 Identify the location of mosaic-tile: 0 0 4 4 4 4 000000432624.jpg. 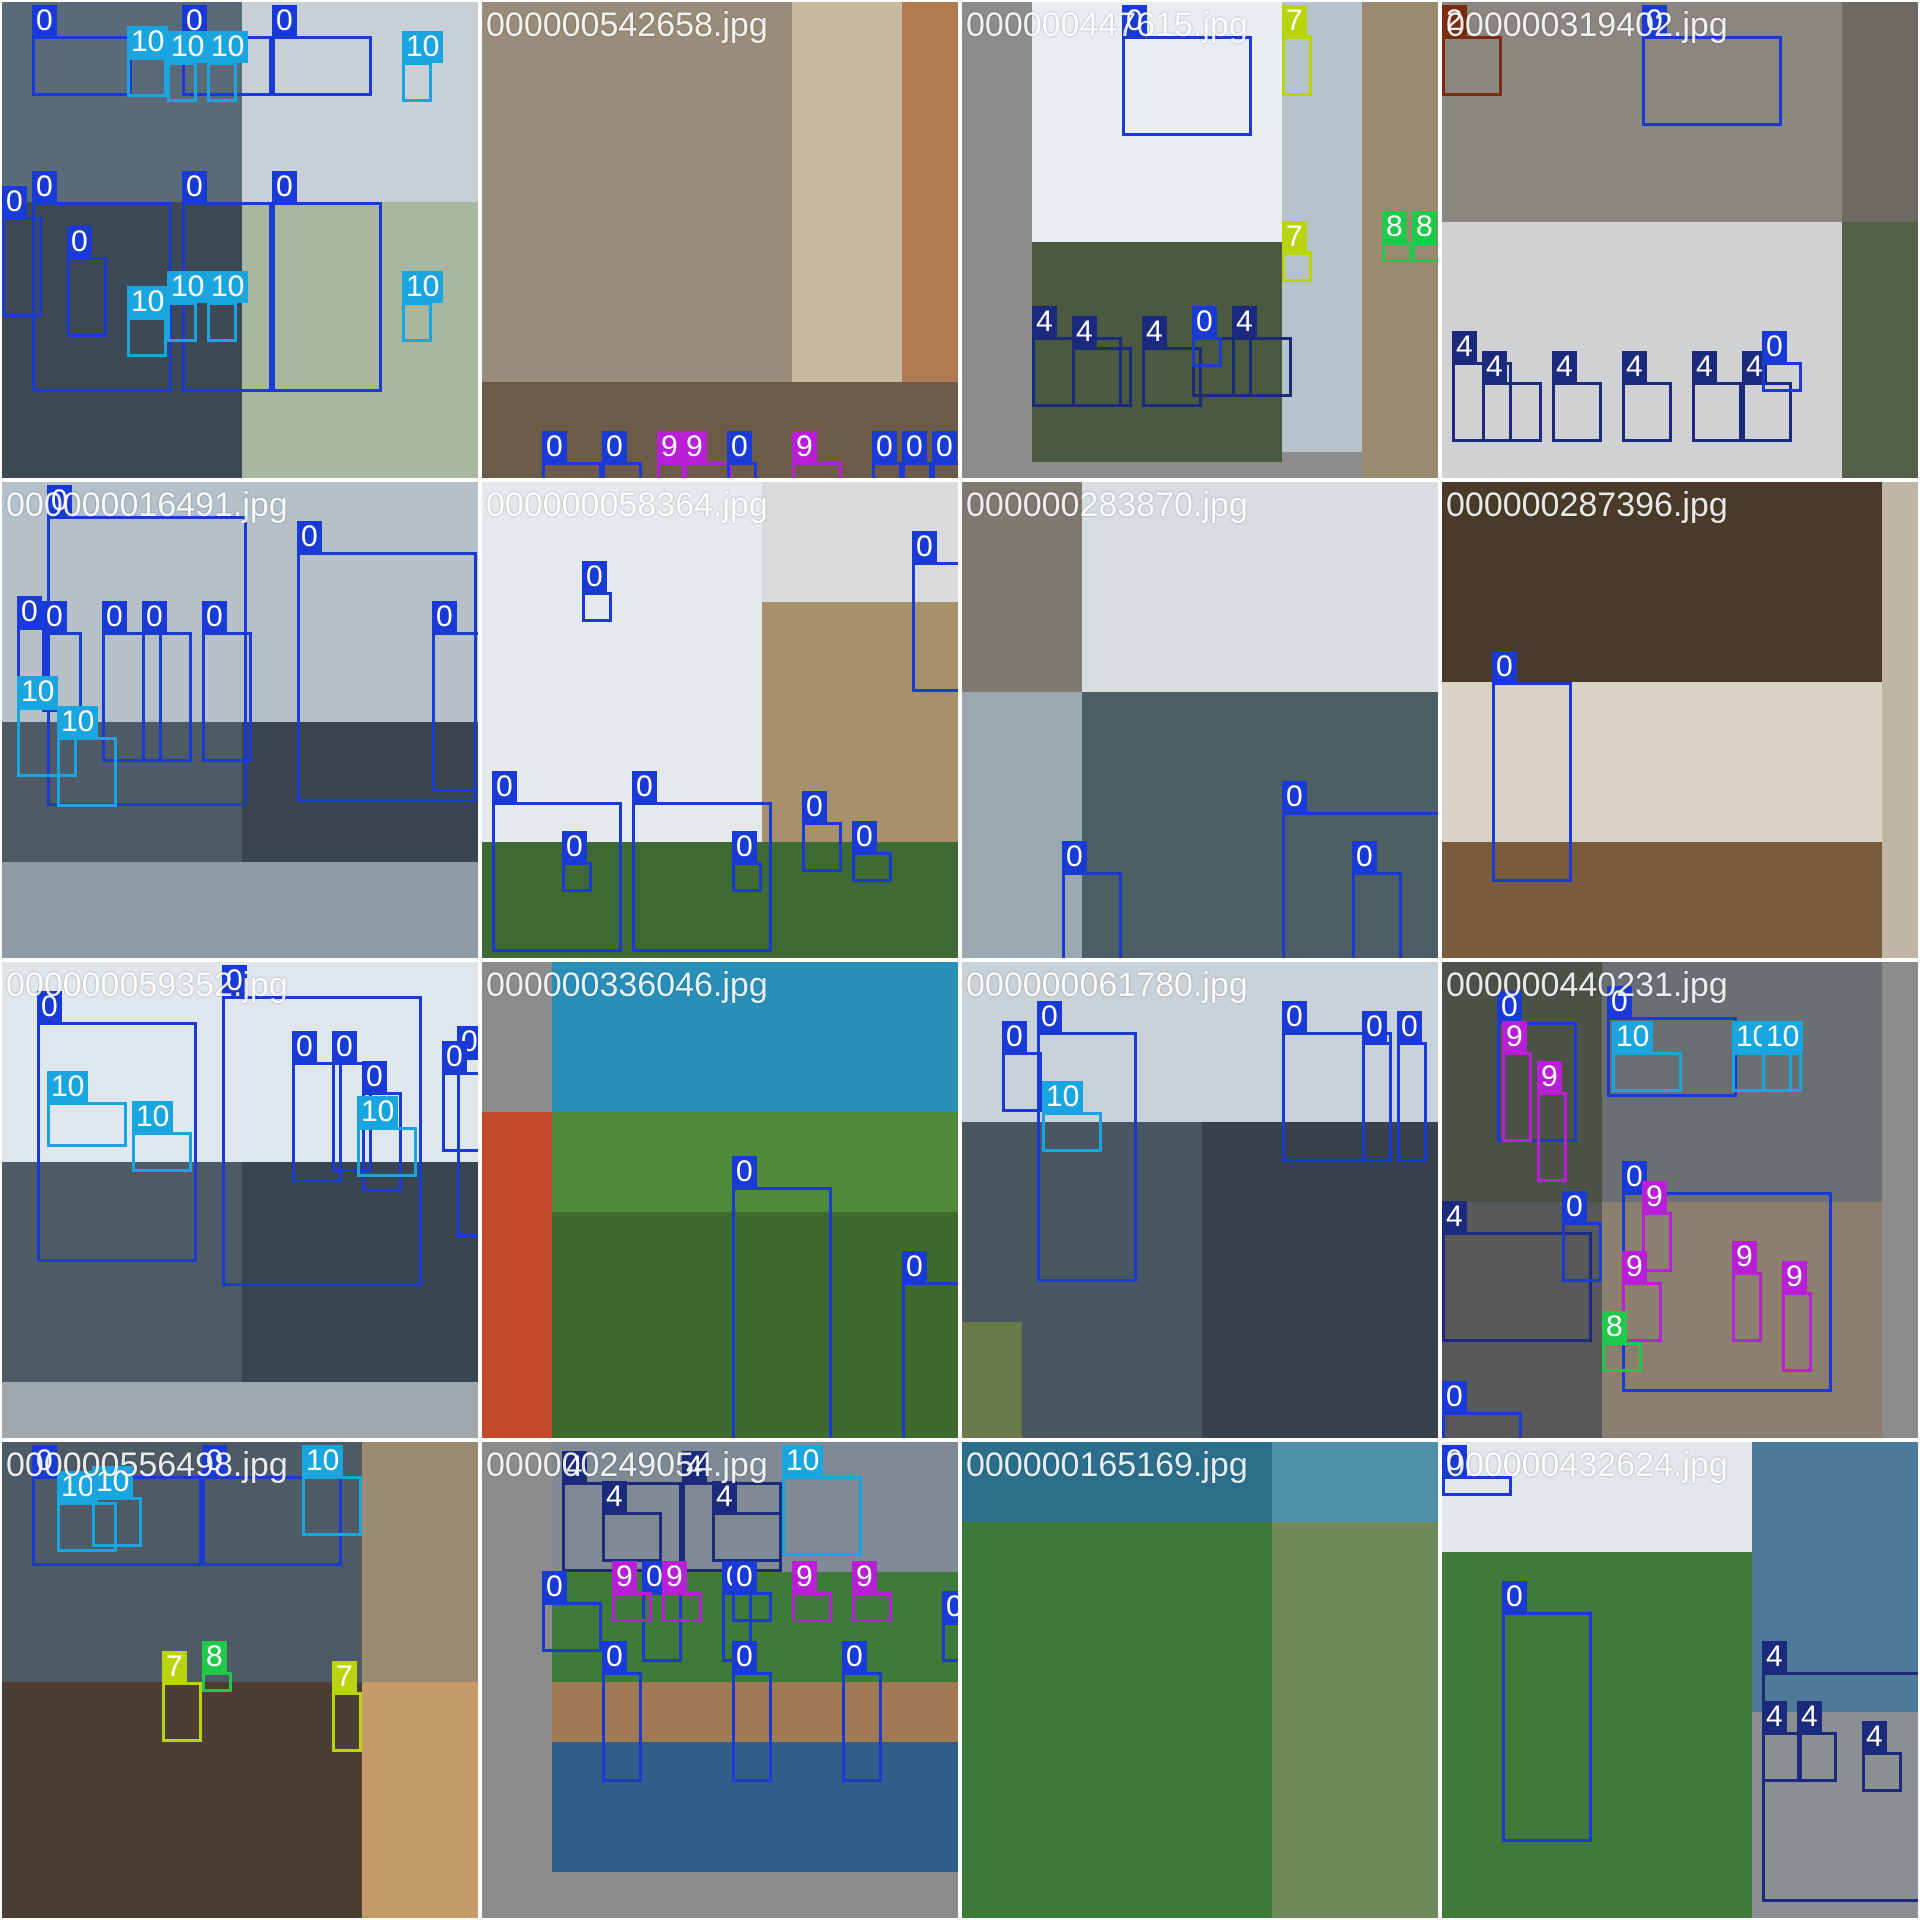
(1680, 1680).